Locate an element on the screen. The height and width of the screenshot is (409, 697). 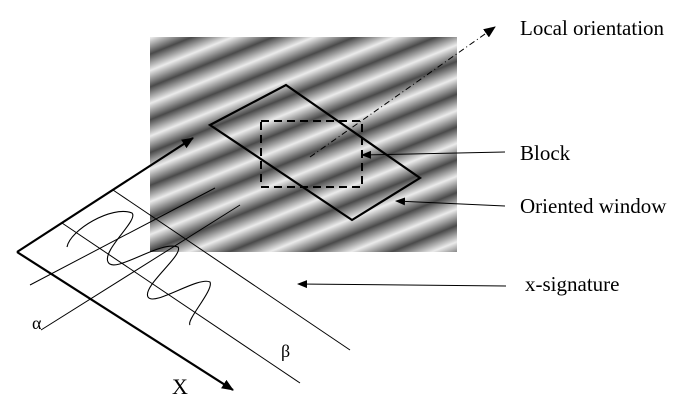
alpha-axis-arrow is located at coordinates (105, 195).